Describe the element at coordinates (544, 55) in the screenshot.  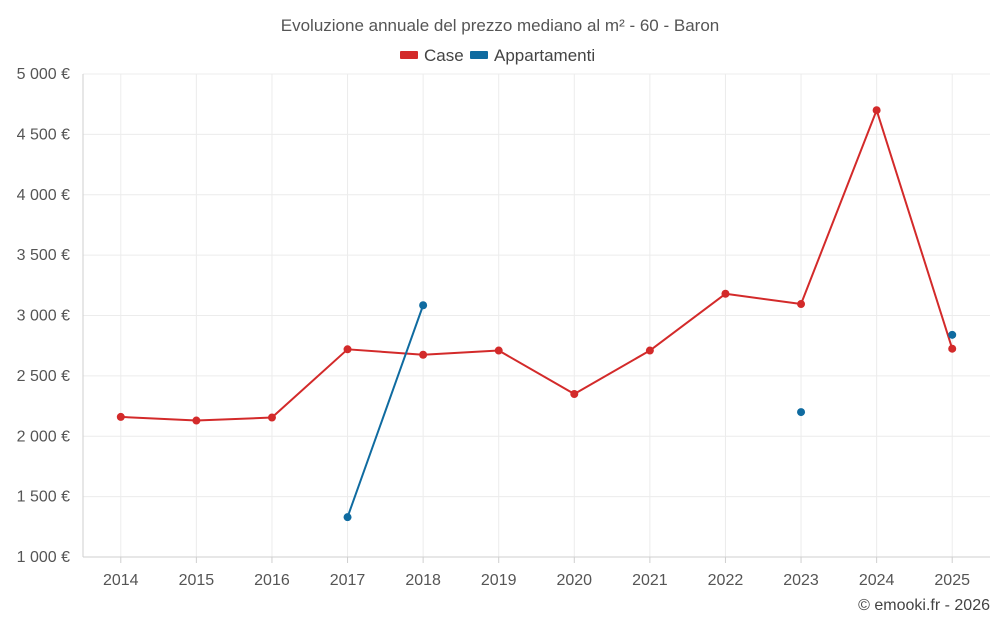
I see `legend-label-appartamenti: Appartamenti` at that location.